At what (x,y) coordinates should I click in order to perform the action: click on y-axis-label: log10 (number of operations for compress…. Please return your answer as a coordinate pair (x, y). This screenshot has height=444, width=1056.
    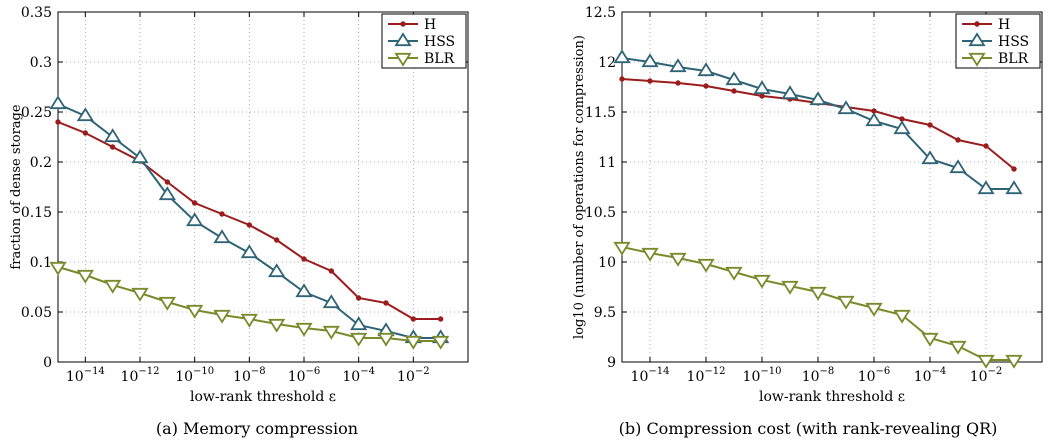
    Looking at the image, I should click on (579, 187).